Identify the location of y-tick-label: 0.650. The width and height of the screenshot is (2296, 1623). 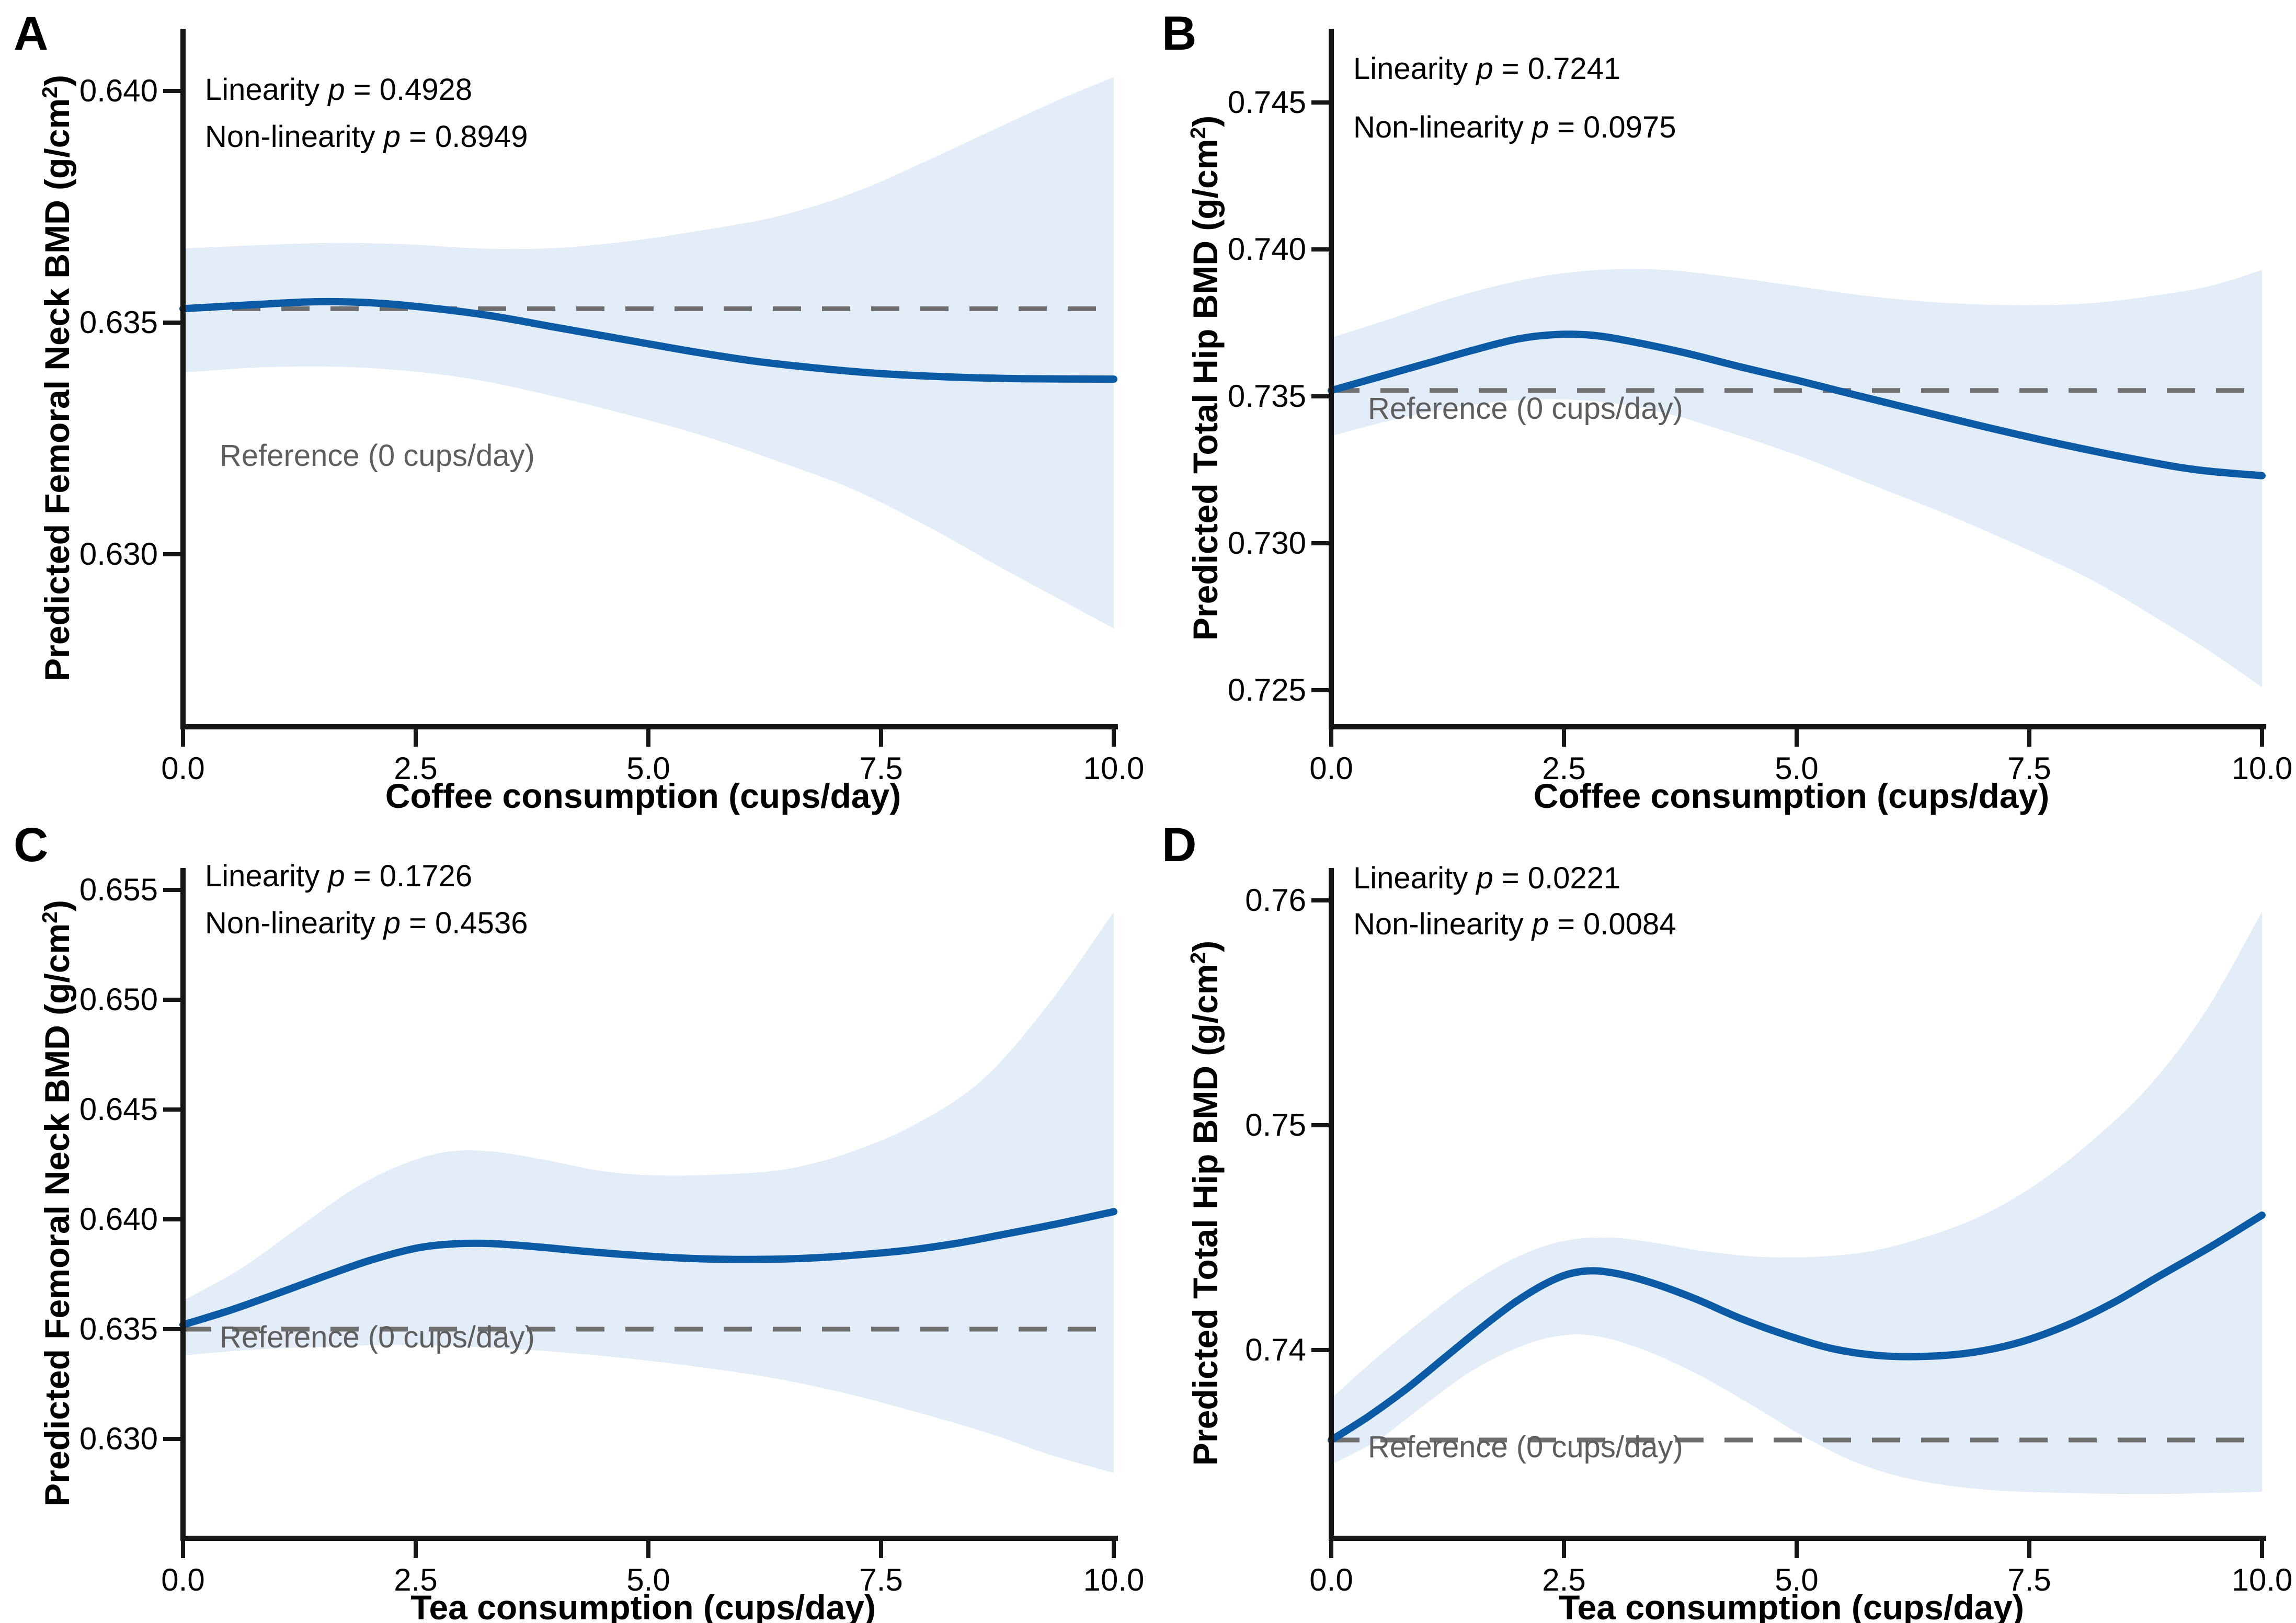
(118, 1000).